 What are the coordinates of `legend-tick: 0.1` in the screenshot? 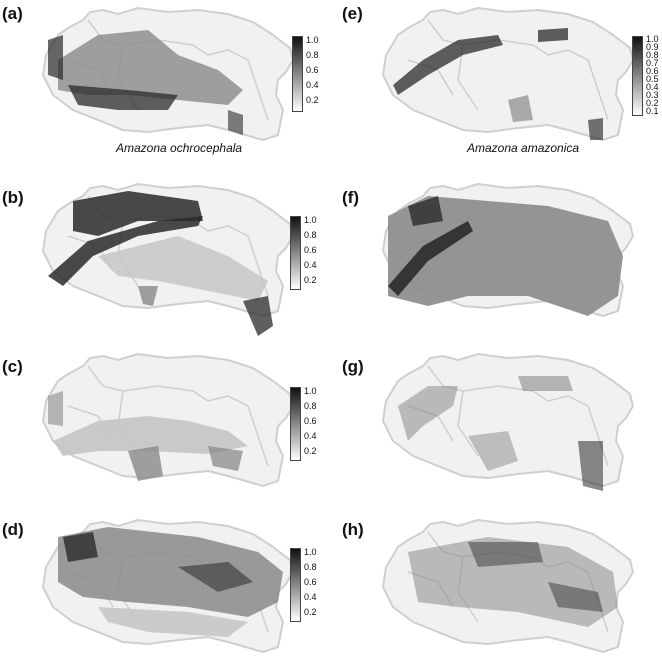 It's located at (652, 111).